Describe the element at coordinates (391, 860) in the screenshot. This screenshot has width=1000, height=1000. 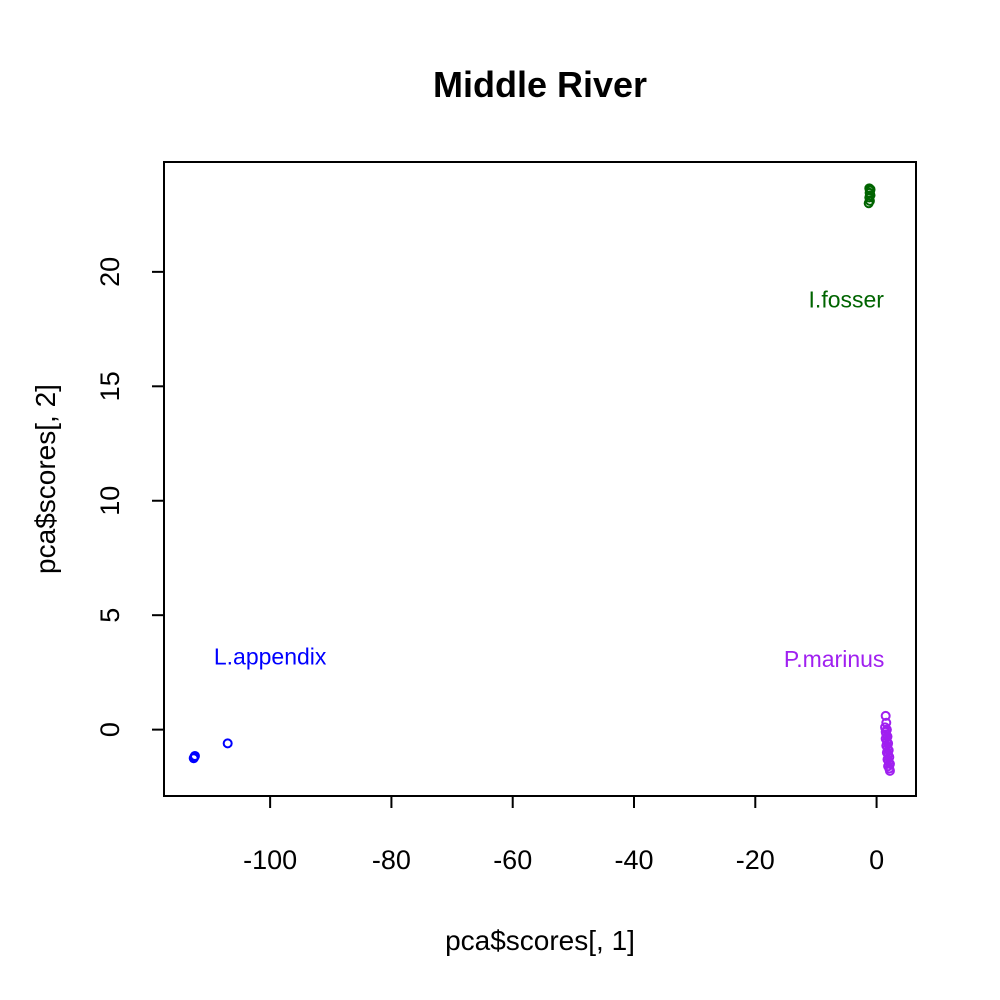
I see `x-tick-label: -80` at that location.